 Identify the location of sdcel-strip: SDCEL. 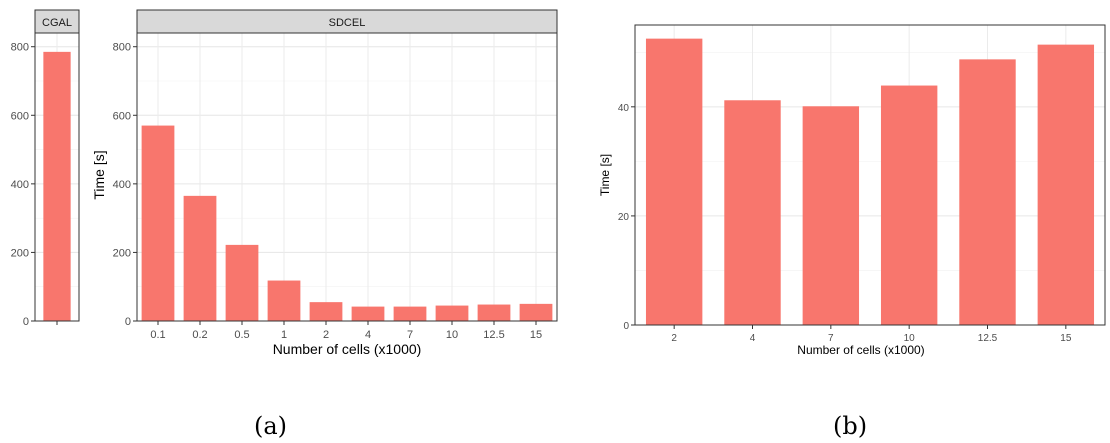
(347, 21).